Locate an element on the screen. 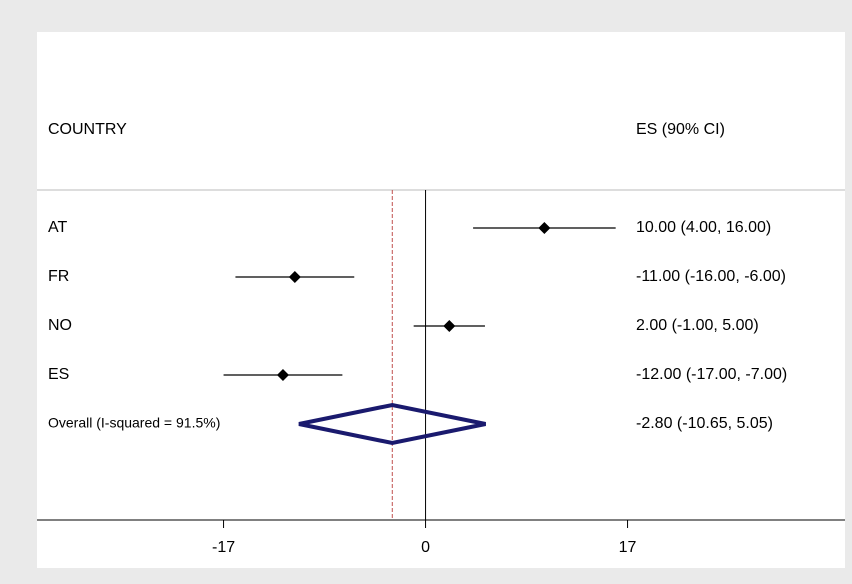  label-header: COUNTRY is located at coordinates (87, 129).